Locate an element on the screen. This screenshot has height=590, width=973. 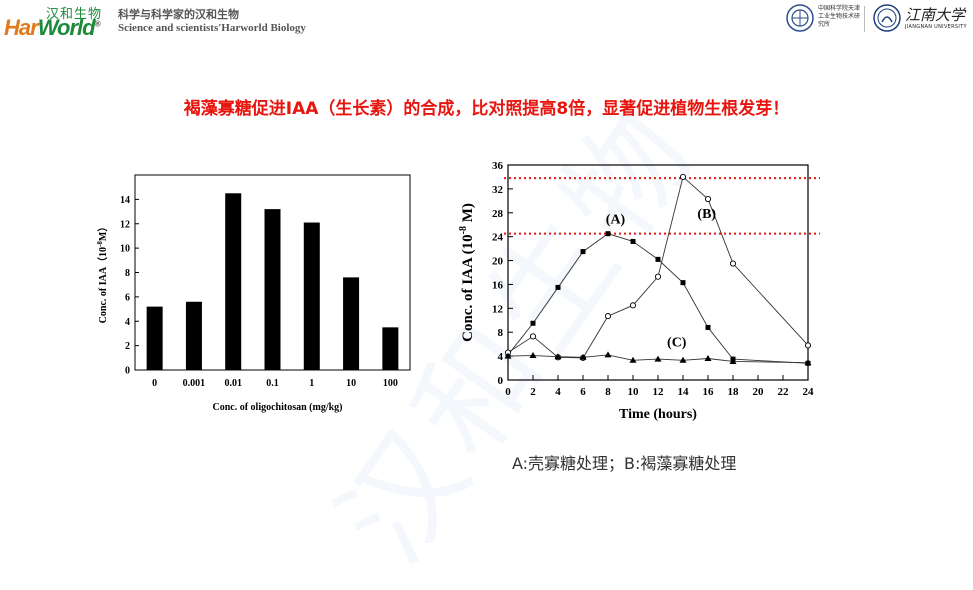
x-tick-label: 8 is located at coordinates (608, 392).